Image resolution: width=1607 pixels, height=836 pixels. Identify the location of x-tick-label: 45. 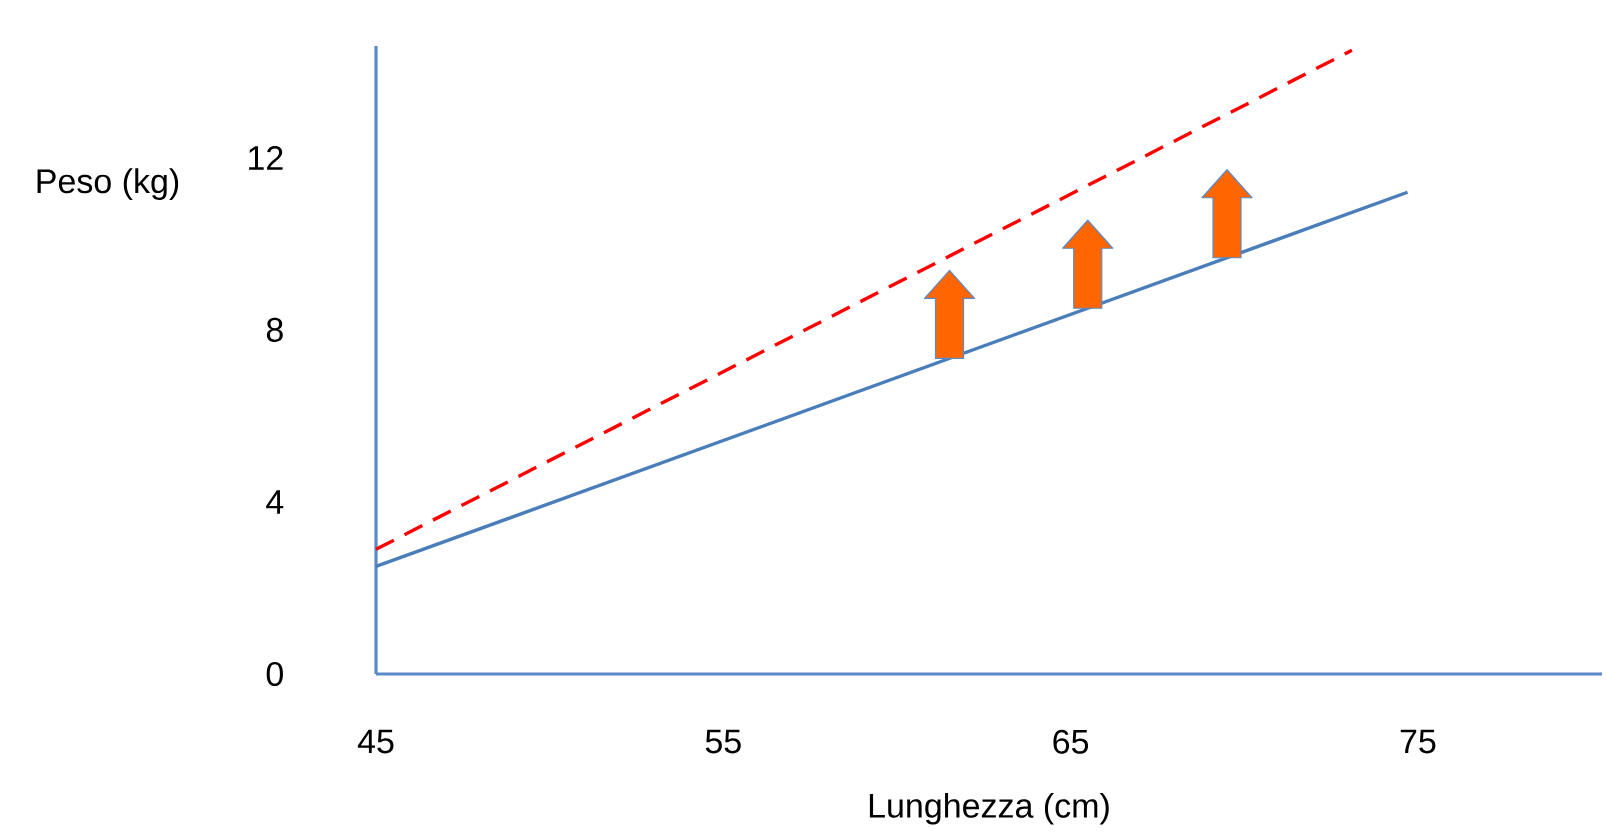
(375, 741).